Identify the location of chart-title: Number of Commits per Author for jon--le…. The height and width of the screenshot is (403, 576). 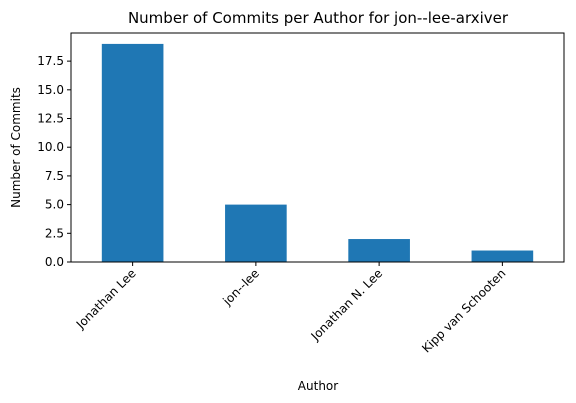
(318, 18).